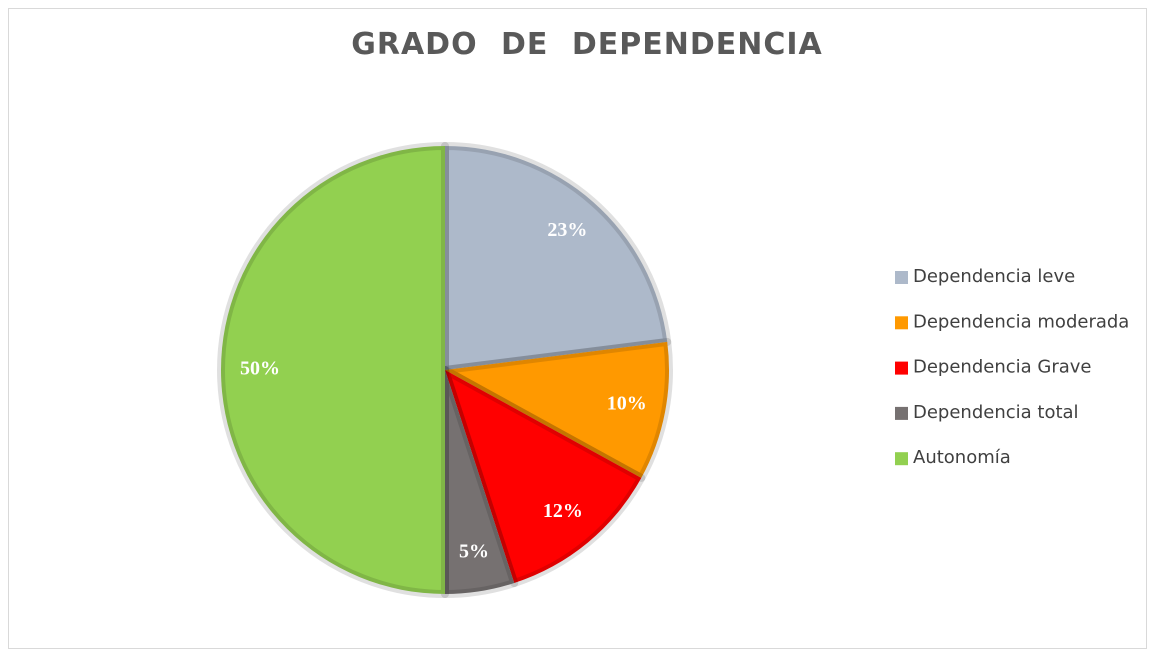  Describe the element at coordinates (962, 457) in the screenshot. I see `legend-label: Autonomía` at that location.